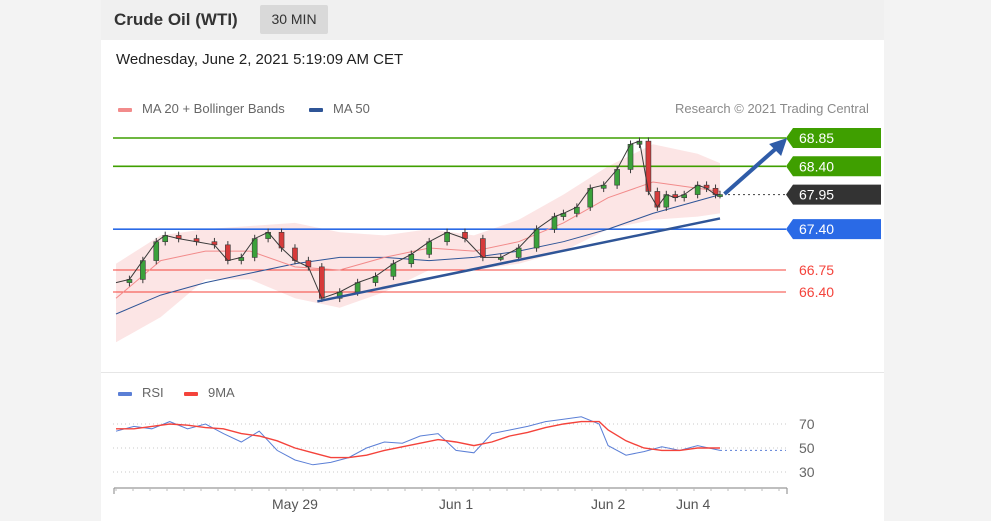 This screenshot has width=991, height=521. I want to click on timeframe-badge: 30 MIN, so click(294, 19).